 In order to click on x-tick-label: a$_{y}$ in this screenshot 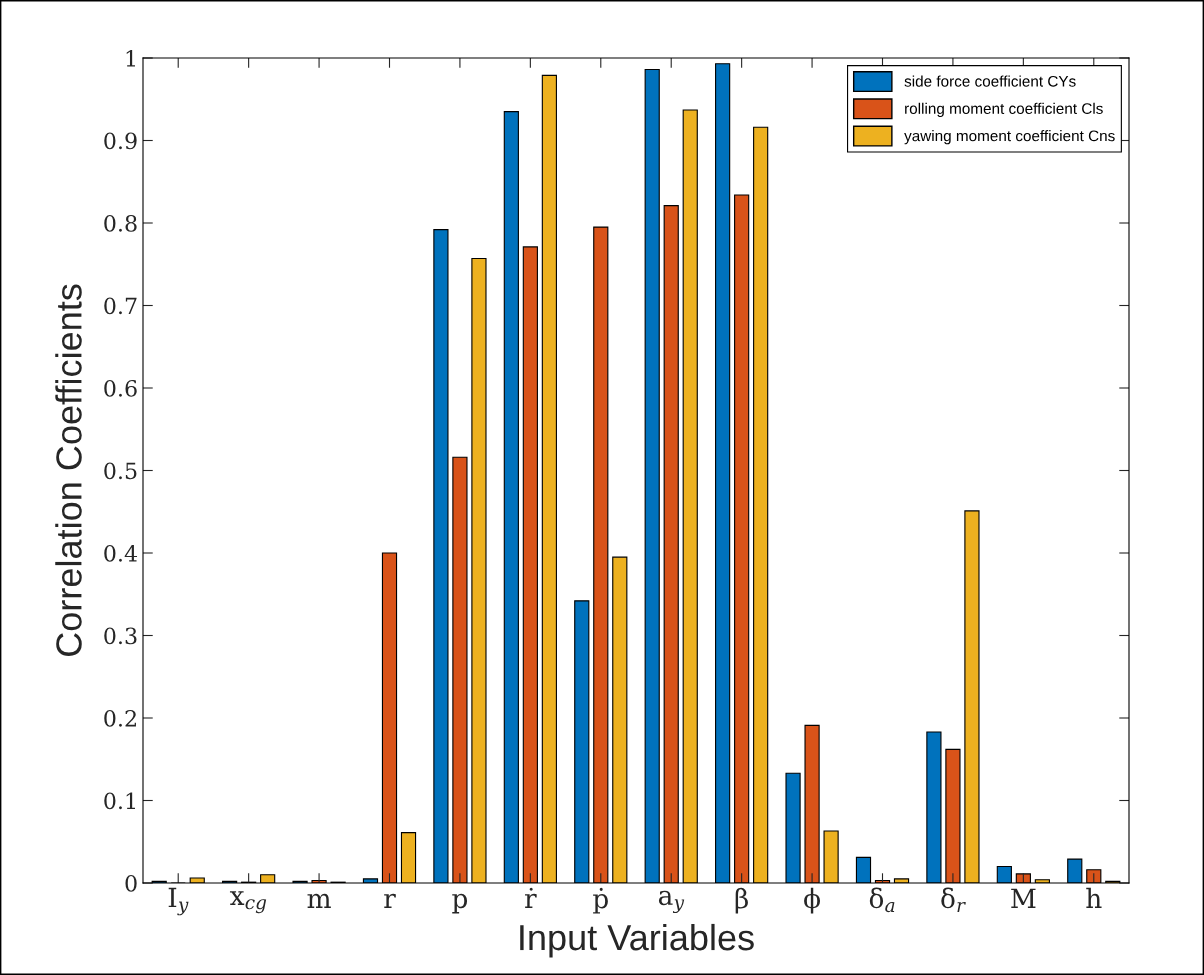, I will do `click(671, 901)`.